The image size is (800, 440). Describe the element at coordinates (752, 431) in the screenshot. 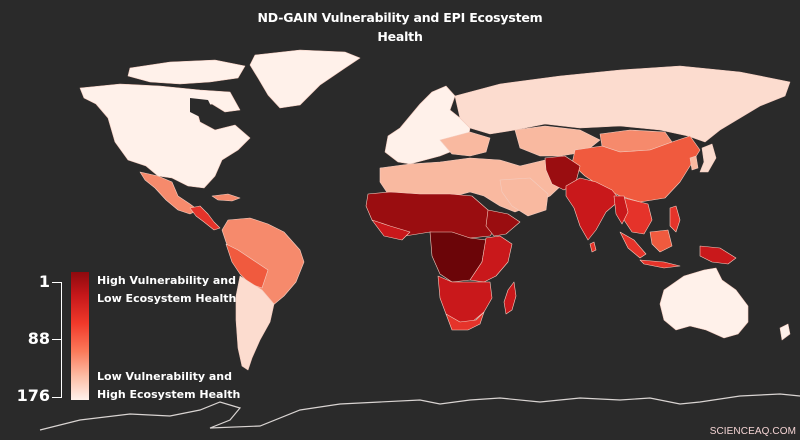

I see `source-watermark: SCIENCEAQ.COM` at that location.